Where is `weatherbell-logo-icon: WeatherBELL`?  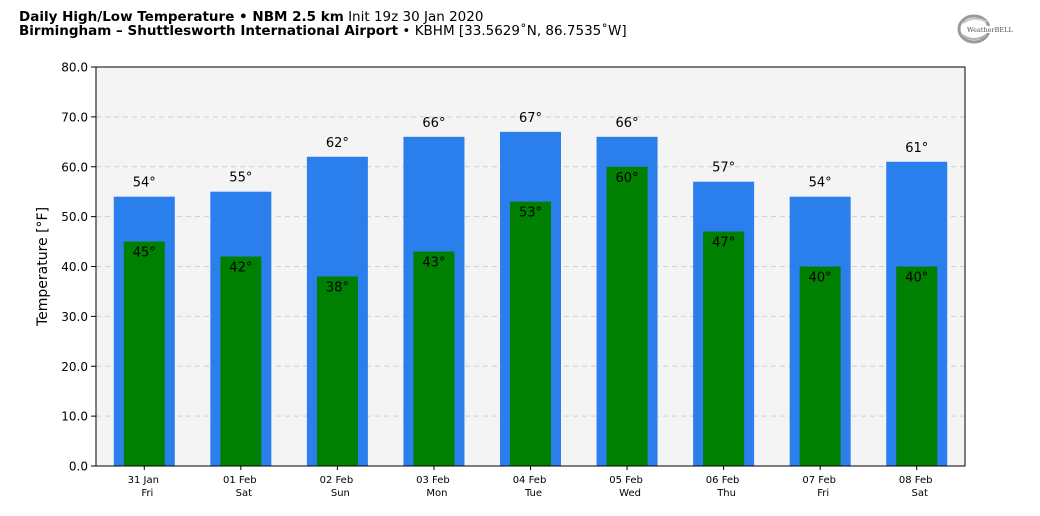
weatherbell-logo-icon: WeatherBELL is located at coordinates (987, 29).